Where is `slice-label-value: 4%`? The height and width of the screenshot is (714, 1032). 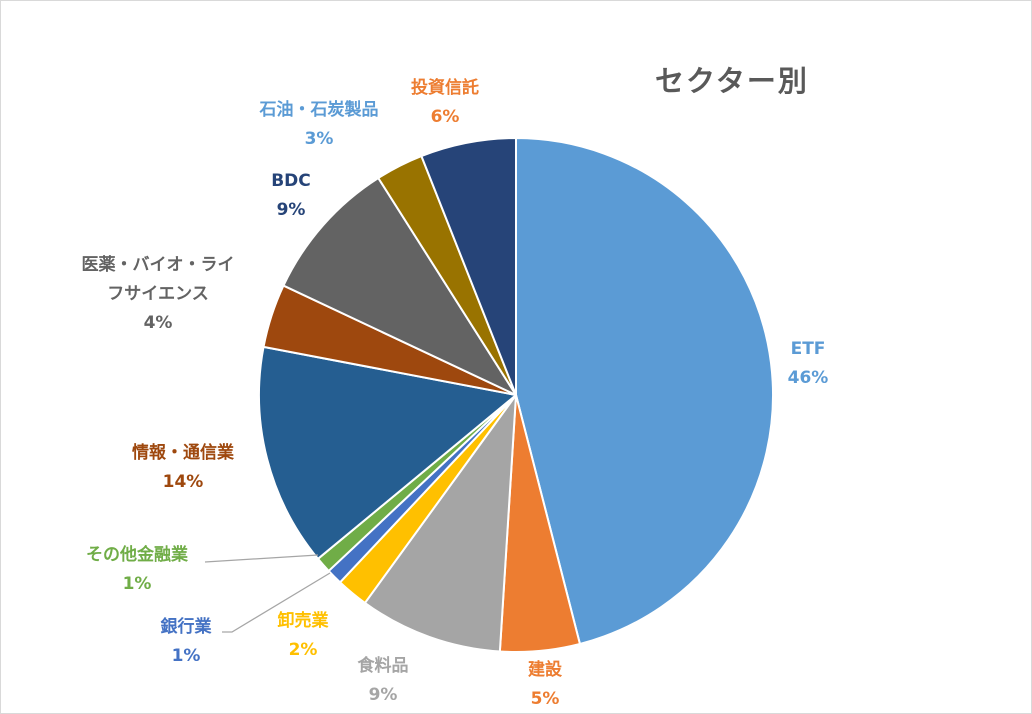
slice-label-value: 4% is located at coordinates (158, 323).